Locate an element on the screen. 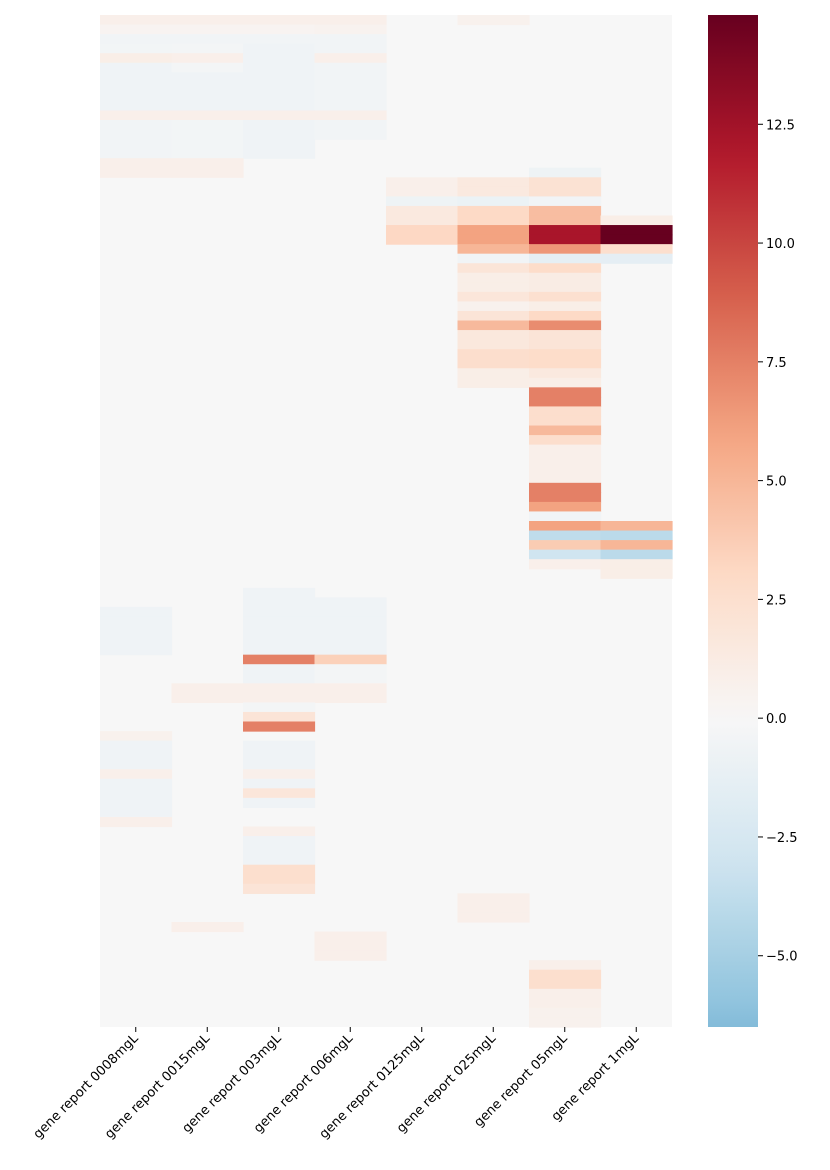 Image resolution: width=830 pixels, height=1170 pixels. colorbar-tick-label: 0.0 is located at coordinates (776, 719).